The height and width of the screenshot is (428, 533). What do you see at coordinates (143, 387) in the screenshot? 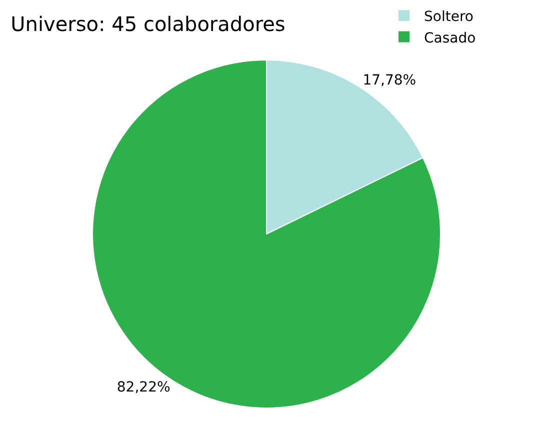
I see `data-label: 82,22%` at bounding box center [143, 387].